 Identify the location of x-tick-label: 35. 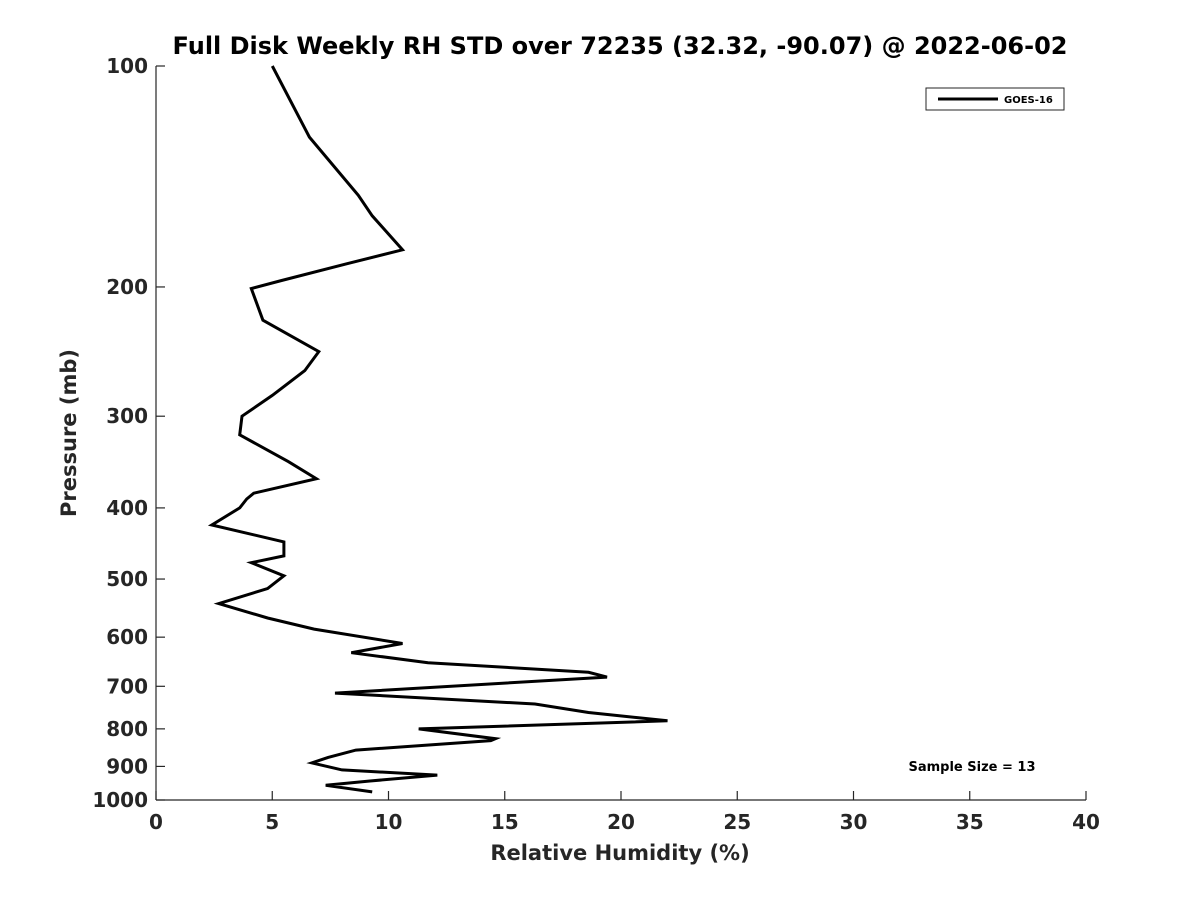
(970, 822).